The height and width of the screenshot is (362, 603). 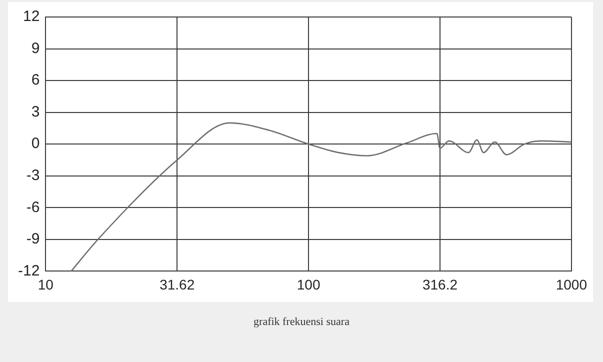 What do you see at coordinates (46, 284) in the screenshot?
I see `x-tick-label: 10` at bounding box center [46, 284].